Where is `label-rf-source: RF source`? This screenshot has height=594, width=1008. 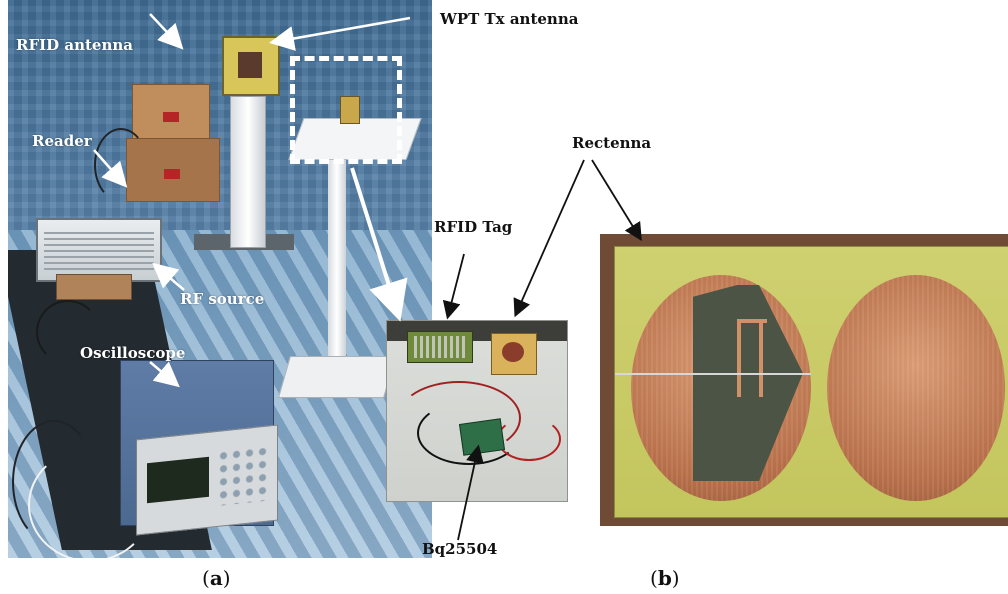 label-rf-source: RF source is located at coordinates (222, 299).